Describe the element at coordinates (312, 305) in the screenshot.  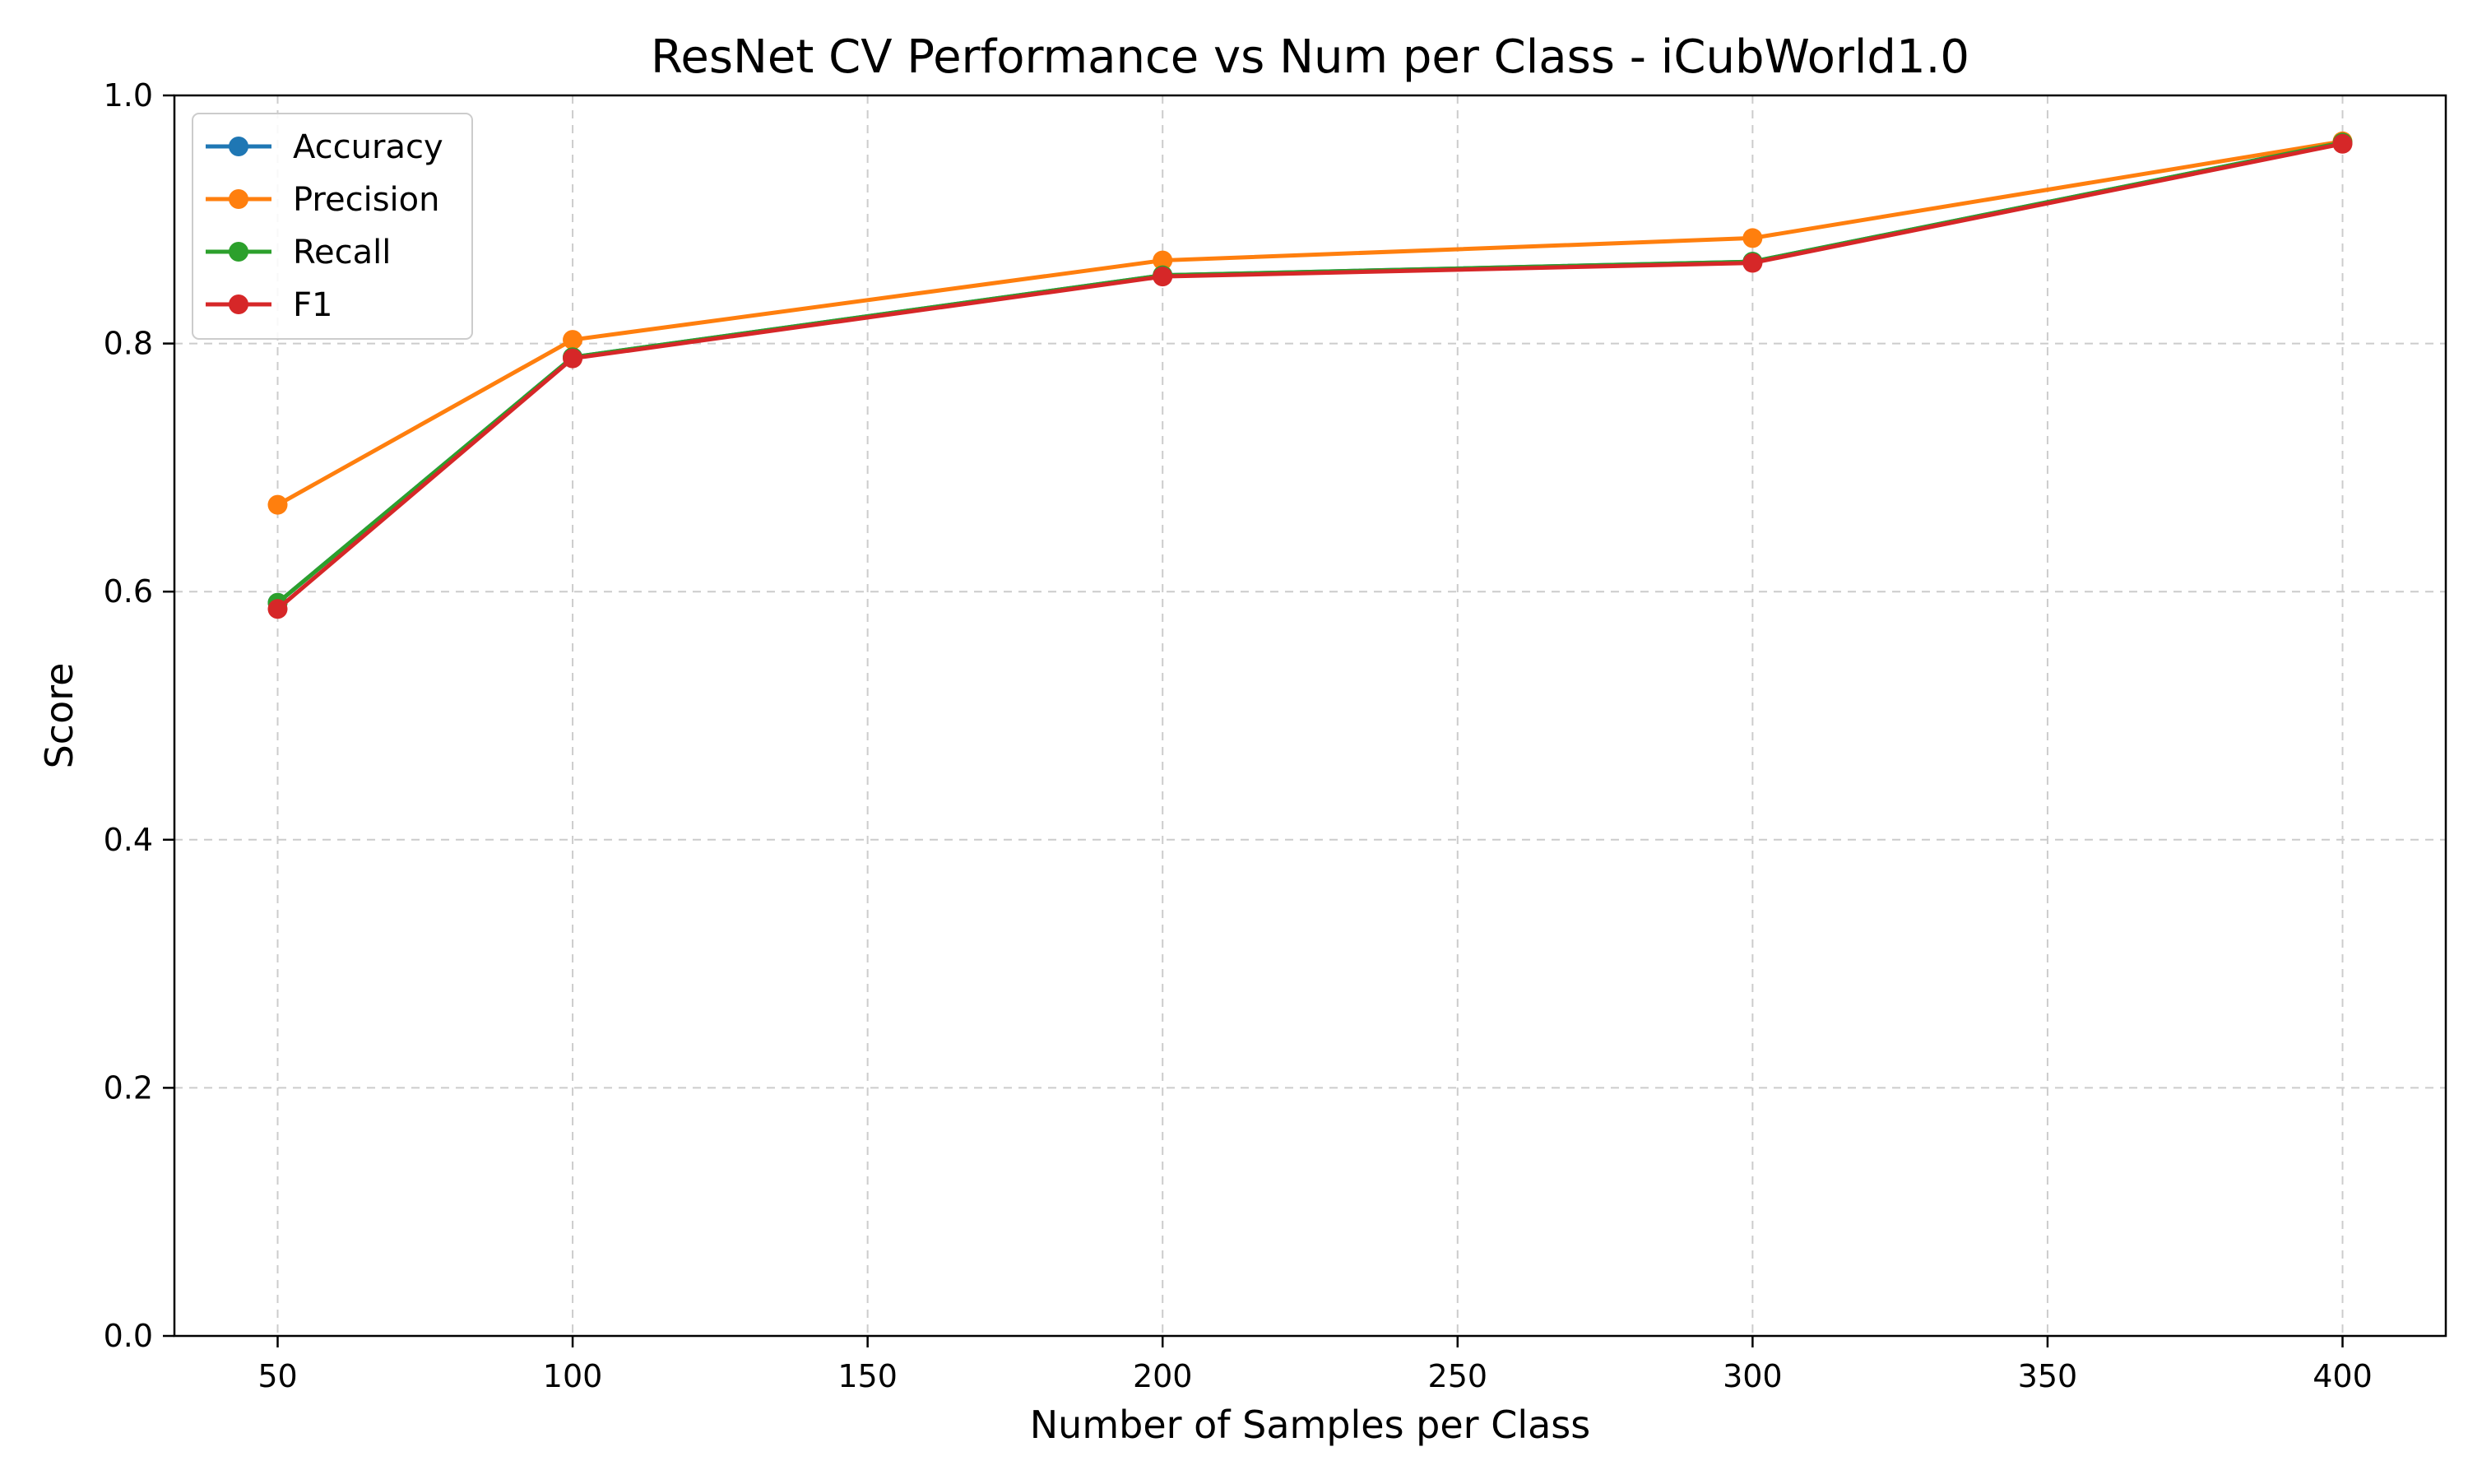
I see `legend-label: F1` at that location.